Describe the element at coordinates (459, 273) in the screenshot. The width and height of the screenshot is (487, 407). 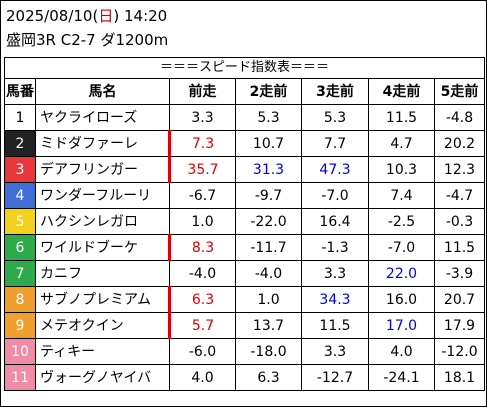
I see `speed-index-value: -3.9` at that location.